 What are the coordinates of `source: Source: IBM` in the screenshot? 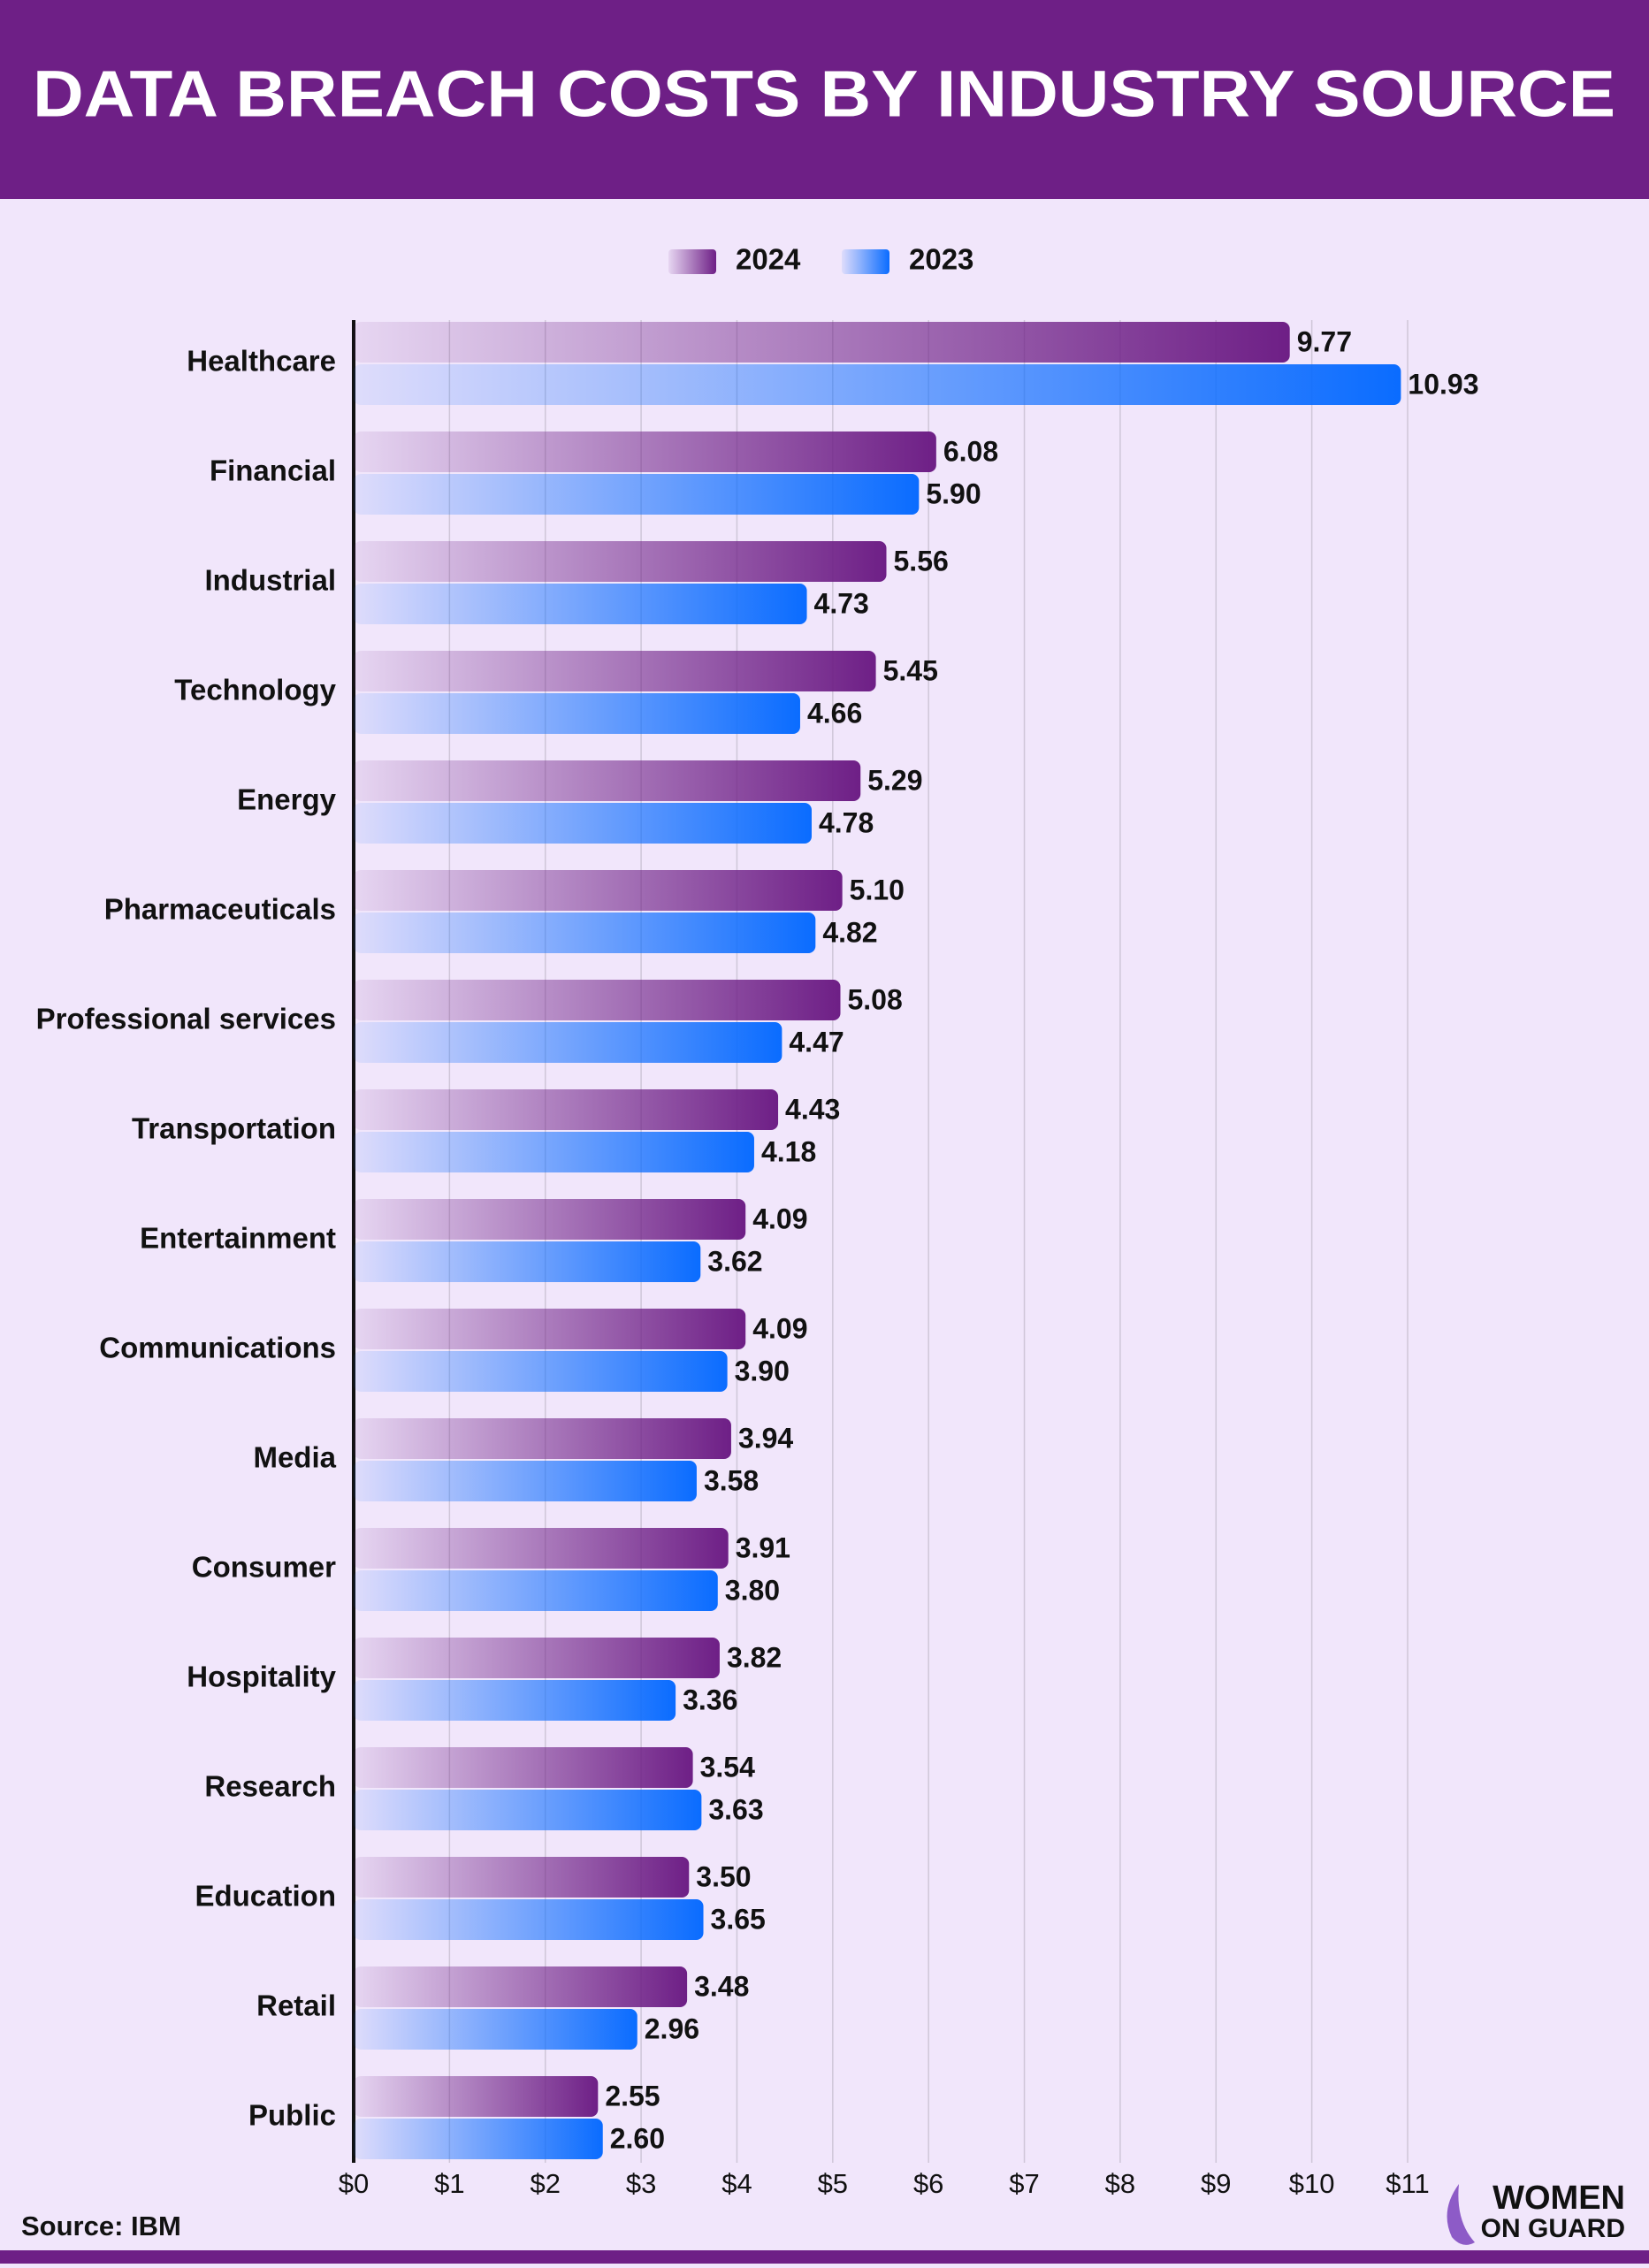 It's located at (101, 2226).